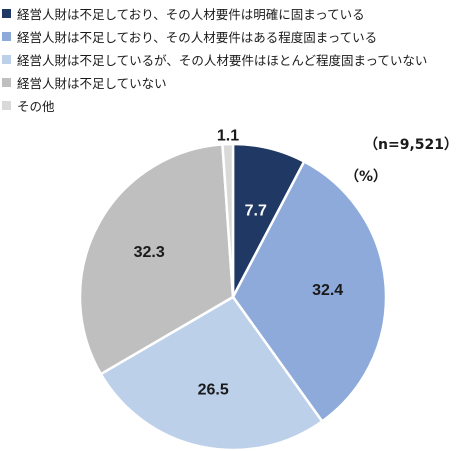 The image size is (476, 451). I want to click on slice-value-label: 1.1, so click(228, 136).